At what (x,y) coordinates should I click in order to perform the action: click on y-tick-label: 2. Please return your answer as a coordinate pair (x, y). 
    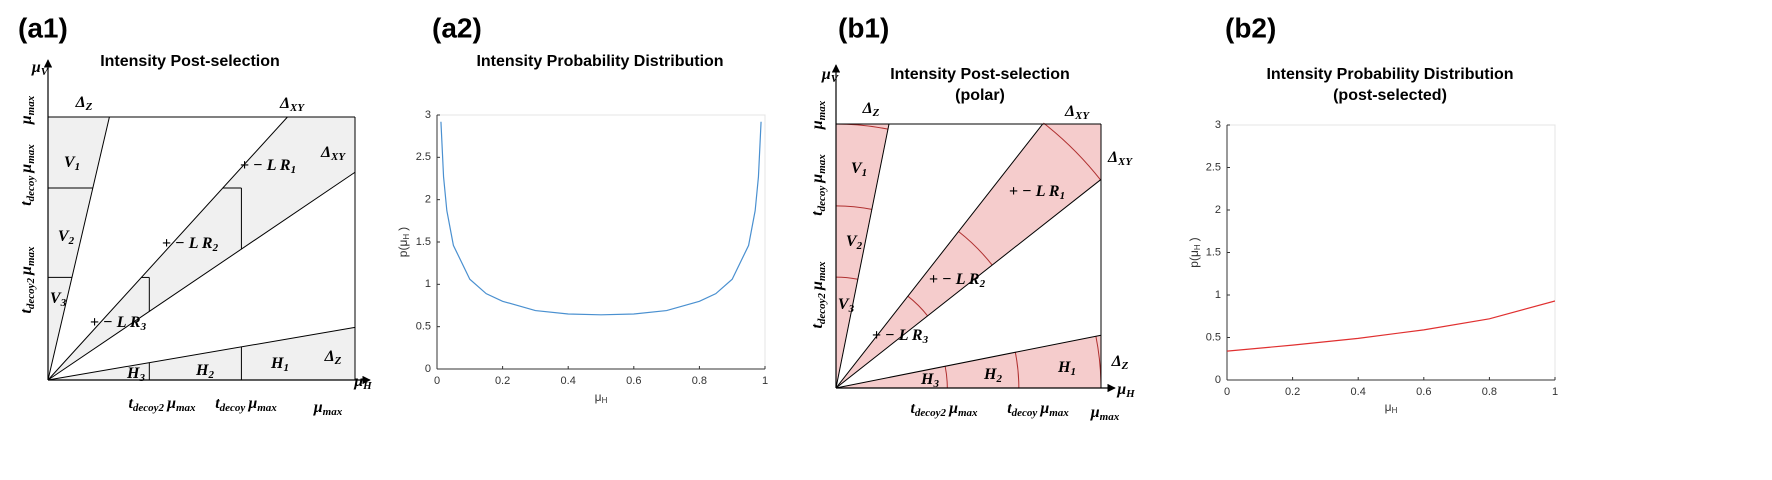
    Looking at the image, I should click on (428, 200).